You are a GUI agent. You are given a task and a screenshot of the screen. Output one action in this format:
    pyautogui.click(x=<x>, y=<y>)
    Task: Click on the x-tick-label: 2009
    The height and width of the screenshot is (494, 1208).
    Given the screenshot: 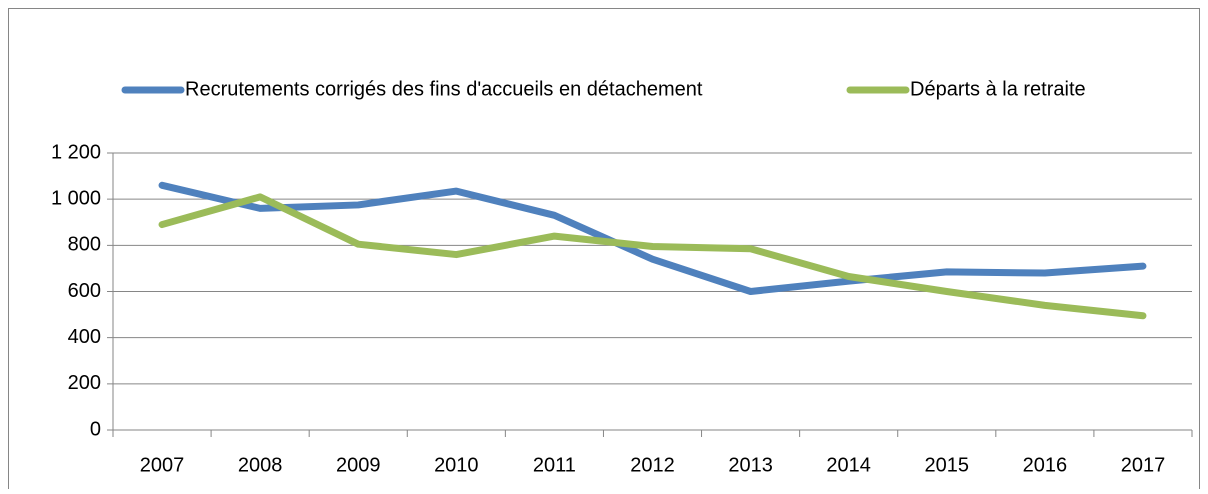 What is the action you would take?
    pyautogui.click(x=358, y=465)
    